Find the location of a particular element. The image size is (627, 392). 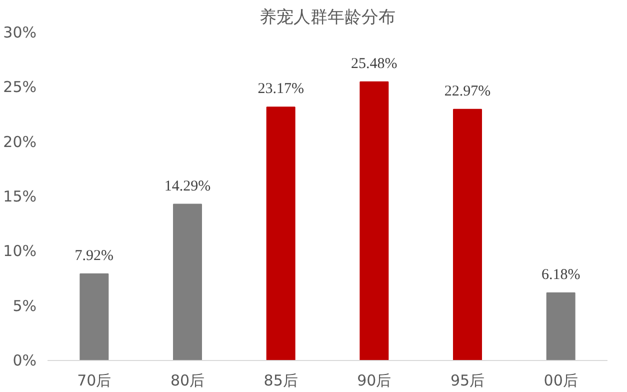

y-tick-label: 10% is located at coordinates (20, 251).